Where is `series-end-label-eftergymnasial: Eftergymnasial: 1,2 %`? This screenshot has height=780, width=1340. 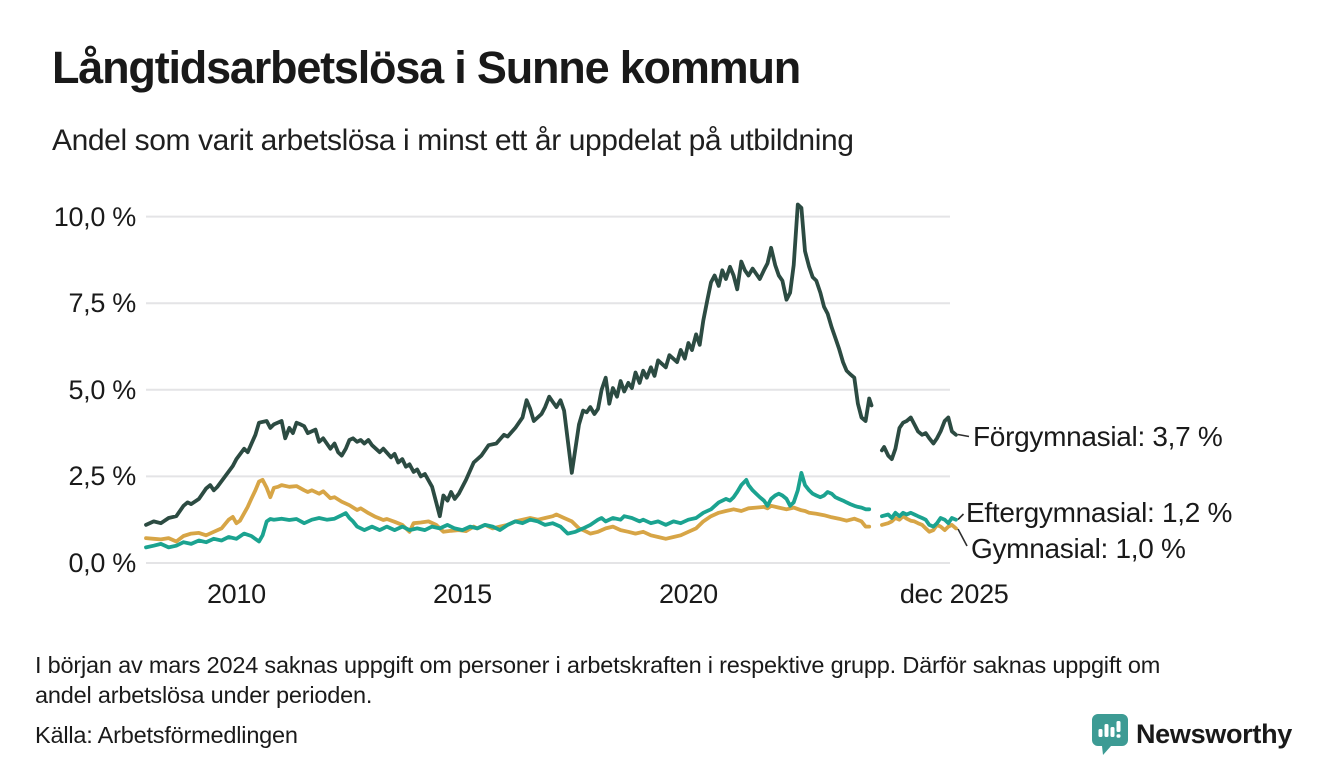
series-end-label-eftergymnasial: Eftergymnasial: 1,2 % is located at coordinates (1099, 512).